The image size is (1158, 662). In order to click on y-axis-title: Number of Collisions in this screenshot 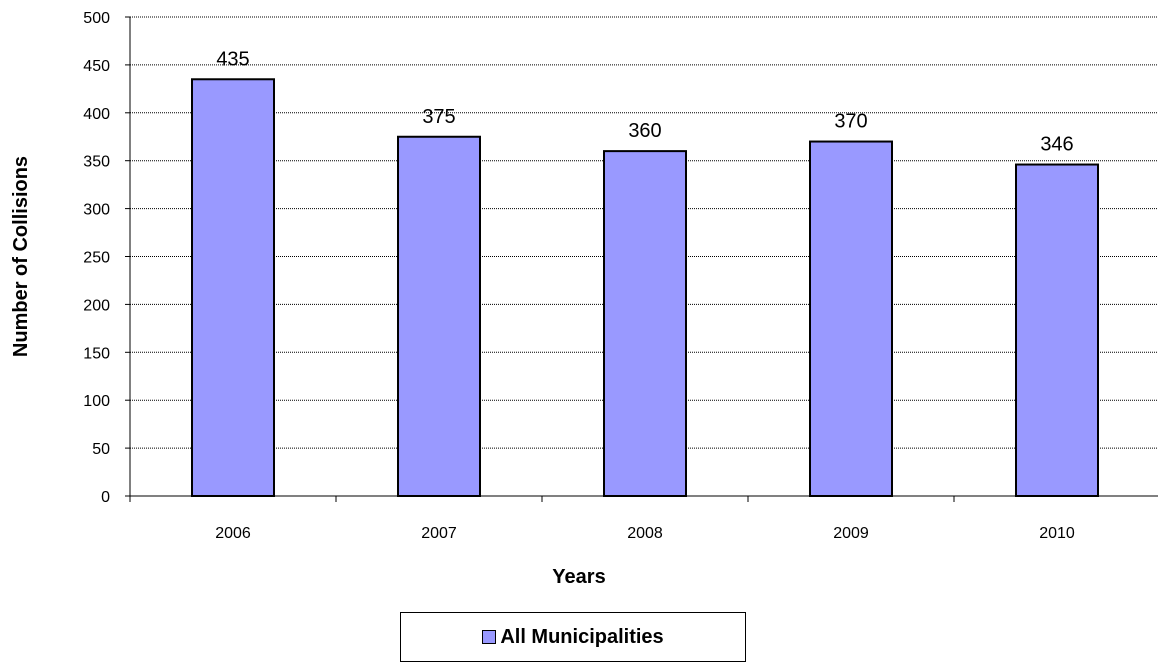, I will do `click(21, 256)`.